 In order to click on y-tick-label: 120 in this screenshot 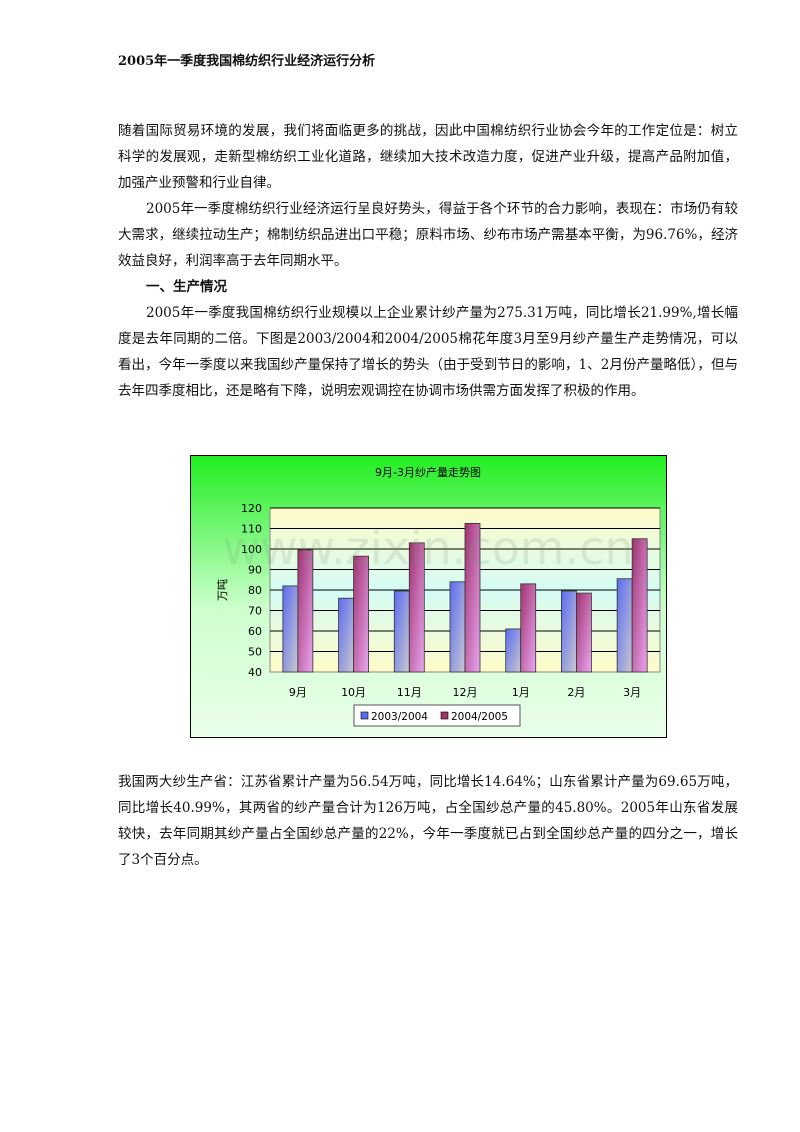, I will do `click(251, 508)`.